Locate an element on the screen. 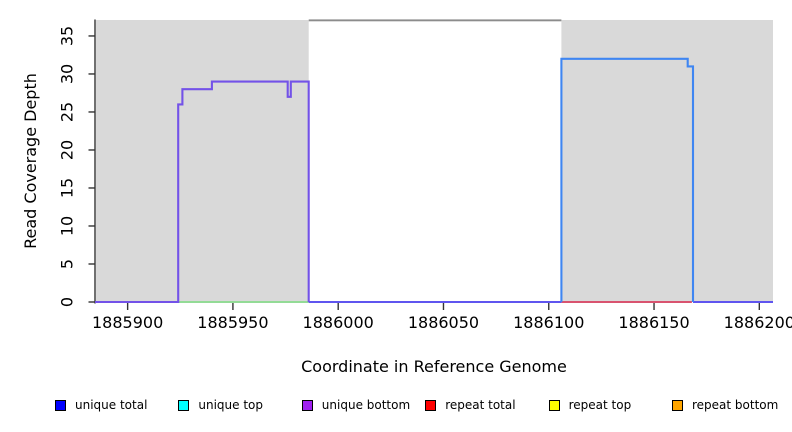 The width and height of the screenshot is (792, 432). x-axis-title: Coordinate in Reference Genome is located at coordinates (434, 366).